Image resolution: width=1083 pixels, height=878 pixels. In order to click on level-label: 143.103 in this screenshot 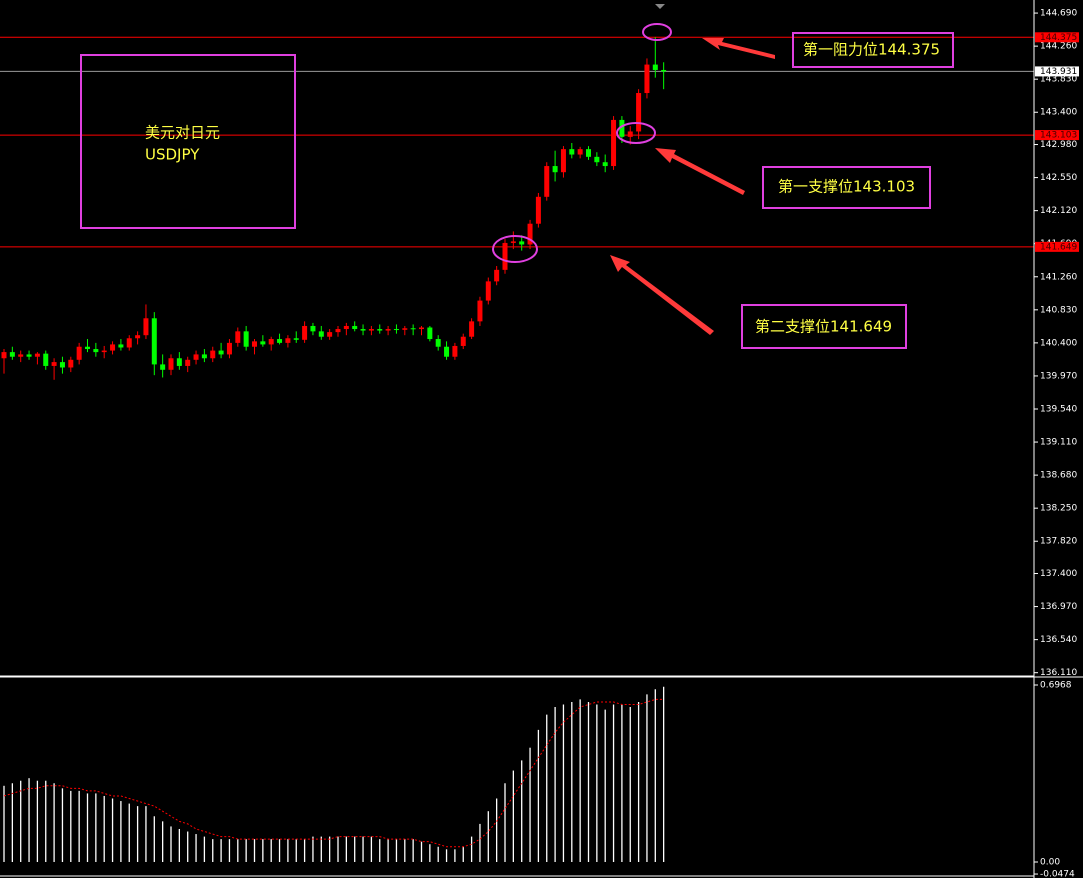, I will do `click(1058, 136)`.